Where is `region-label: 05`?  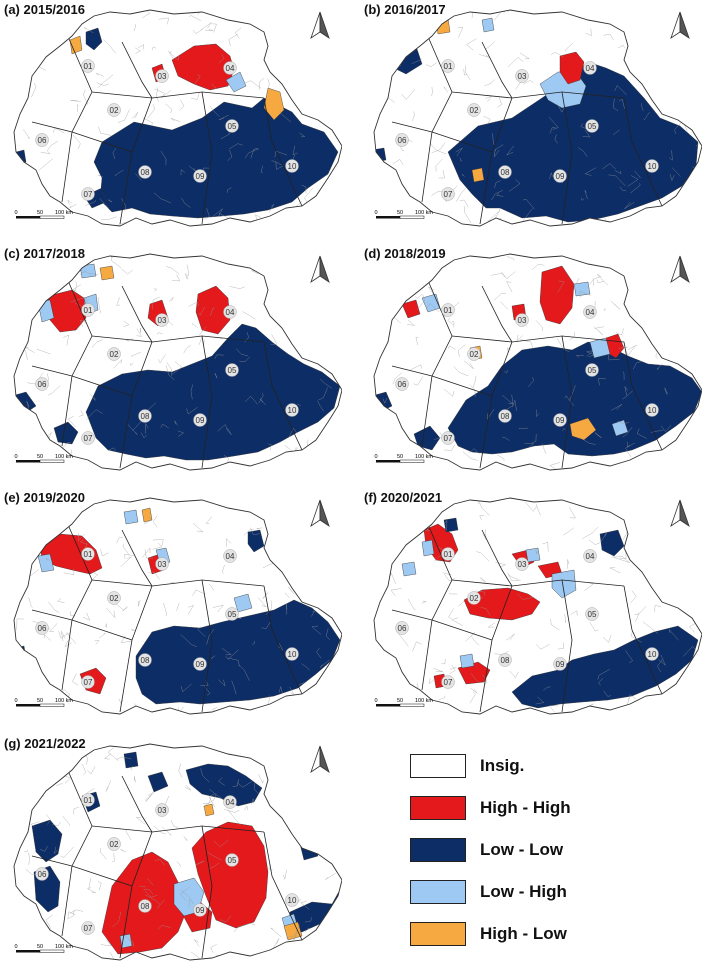
region-label: 05 is located at coordinates (232, 614).